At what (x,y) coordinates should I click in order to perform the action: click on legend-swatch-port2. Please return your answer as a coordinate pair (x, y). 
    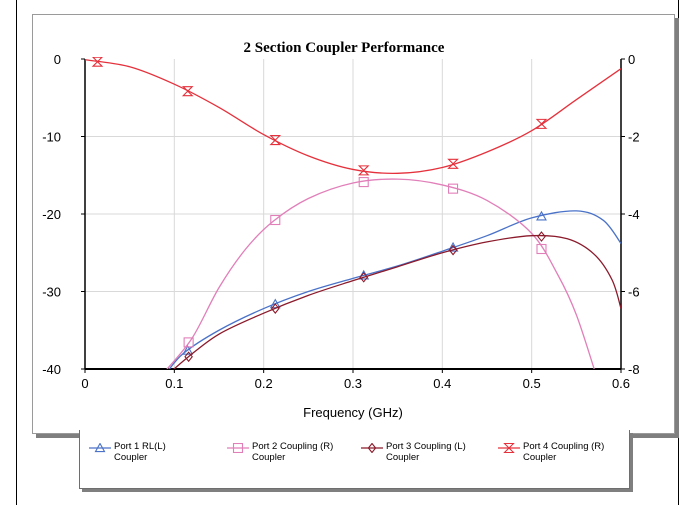
    Looking at the image, I should click on (238, 448).